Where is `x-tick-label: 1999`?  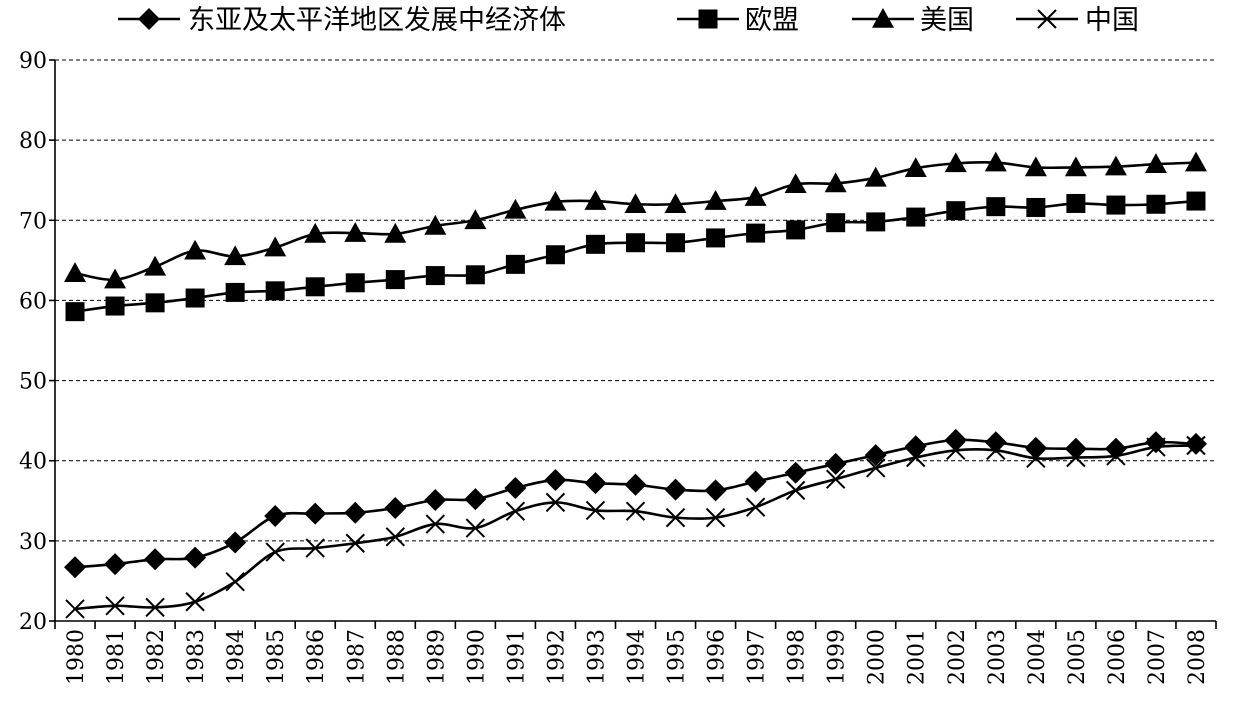
x-tick-label: 1999 is located at coordinates (837, 657).